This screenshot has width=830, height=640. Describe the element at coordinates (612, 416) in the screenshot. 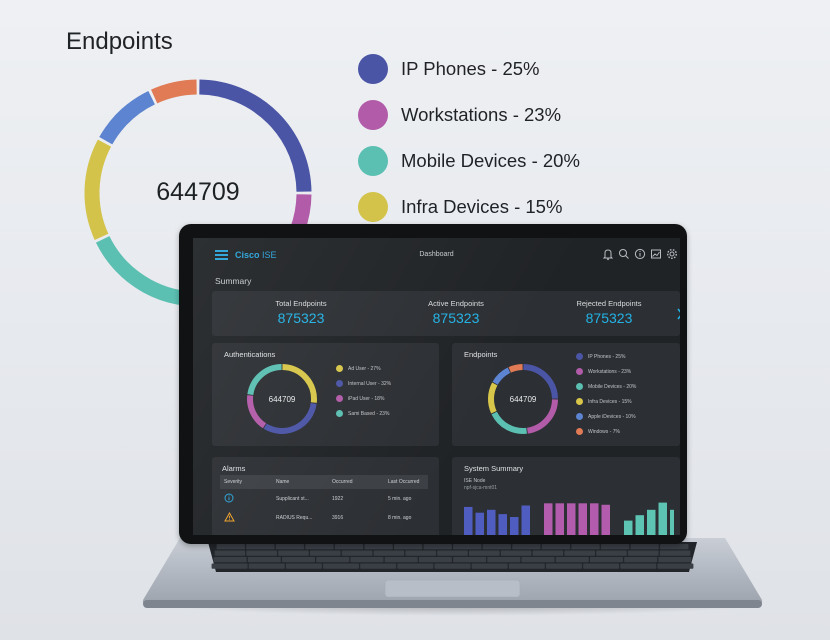

I see `legend-label: Apple iDevices - 10%` at that location.